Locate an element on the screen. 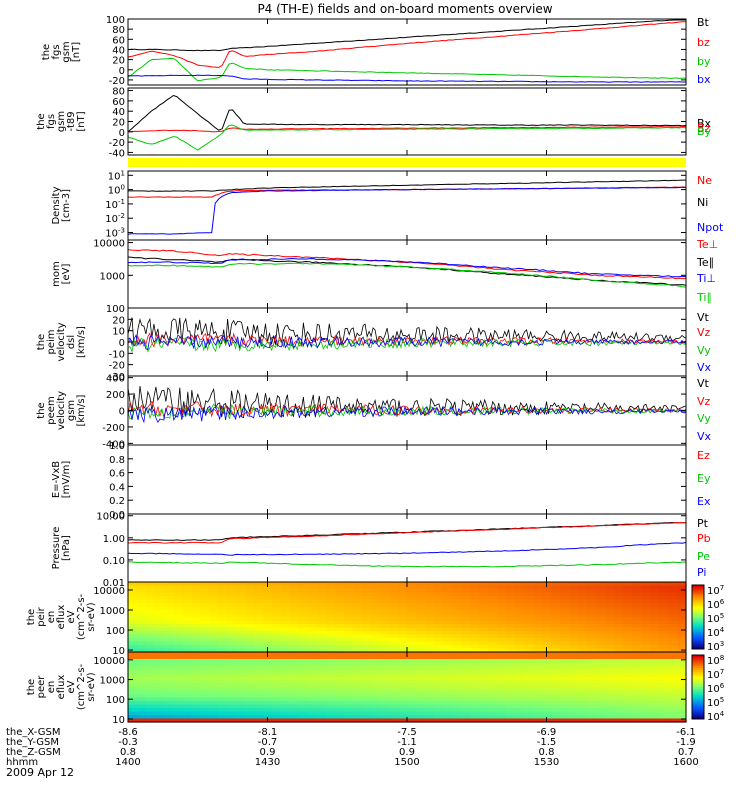  legend-entry: Vz is located at coordinates (704, 401).